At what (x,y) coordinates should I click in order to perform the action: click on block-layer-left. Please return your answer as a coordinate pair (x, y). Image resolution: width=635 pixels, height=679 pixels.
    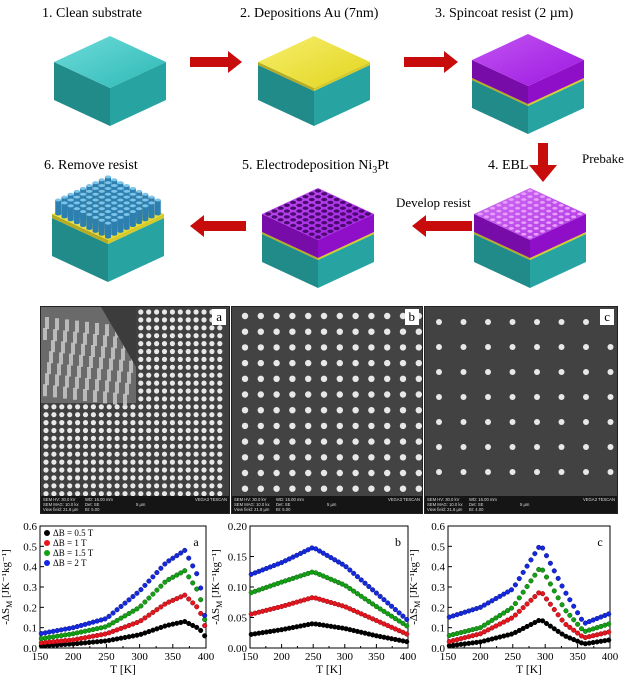
    Looking at the image, I should click on (290, 236).